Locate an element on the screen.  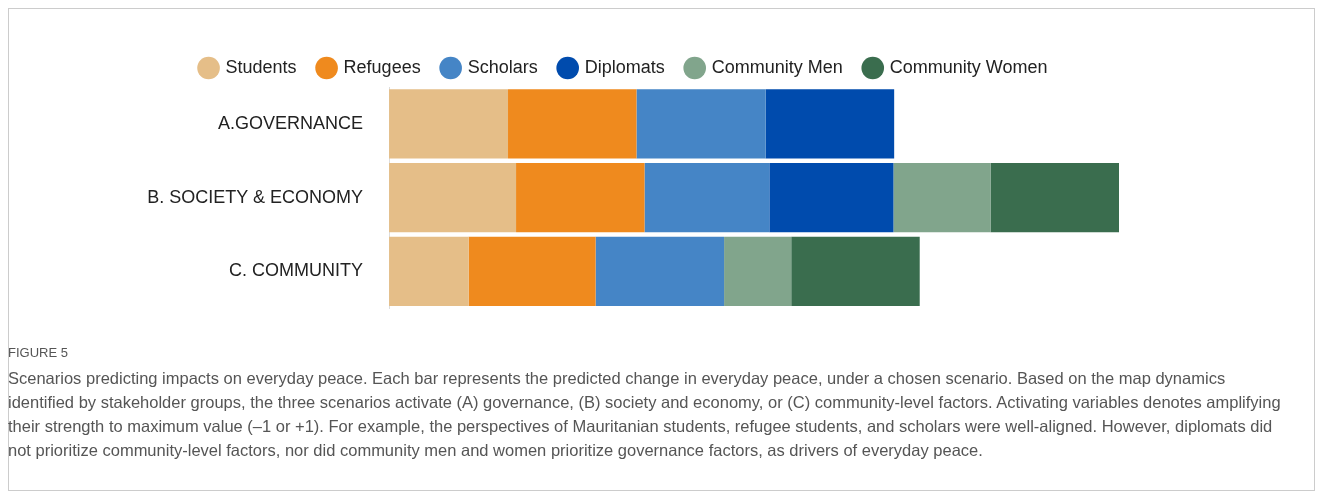
legend-label: Community Women is located at coordinates (968, 66).